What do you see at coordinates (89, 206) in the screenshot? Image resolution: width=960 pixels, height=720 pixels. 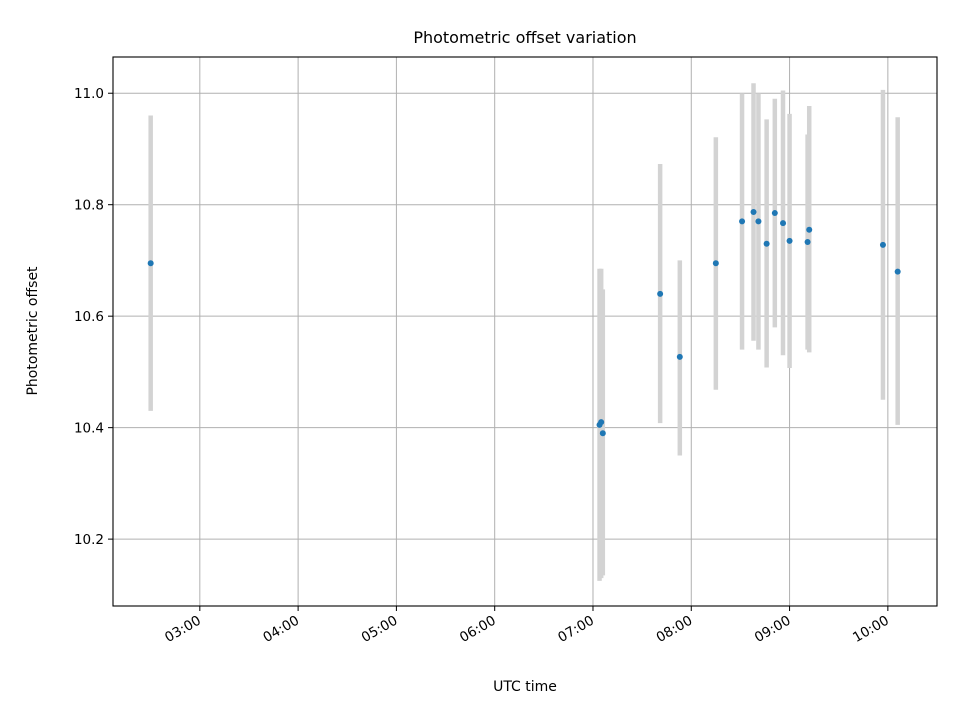 I see `y-tick-label: 10.8` at bounding box center [89, 206].